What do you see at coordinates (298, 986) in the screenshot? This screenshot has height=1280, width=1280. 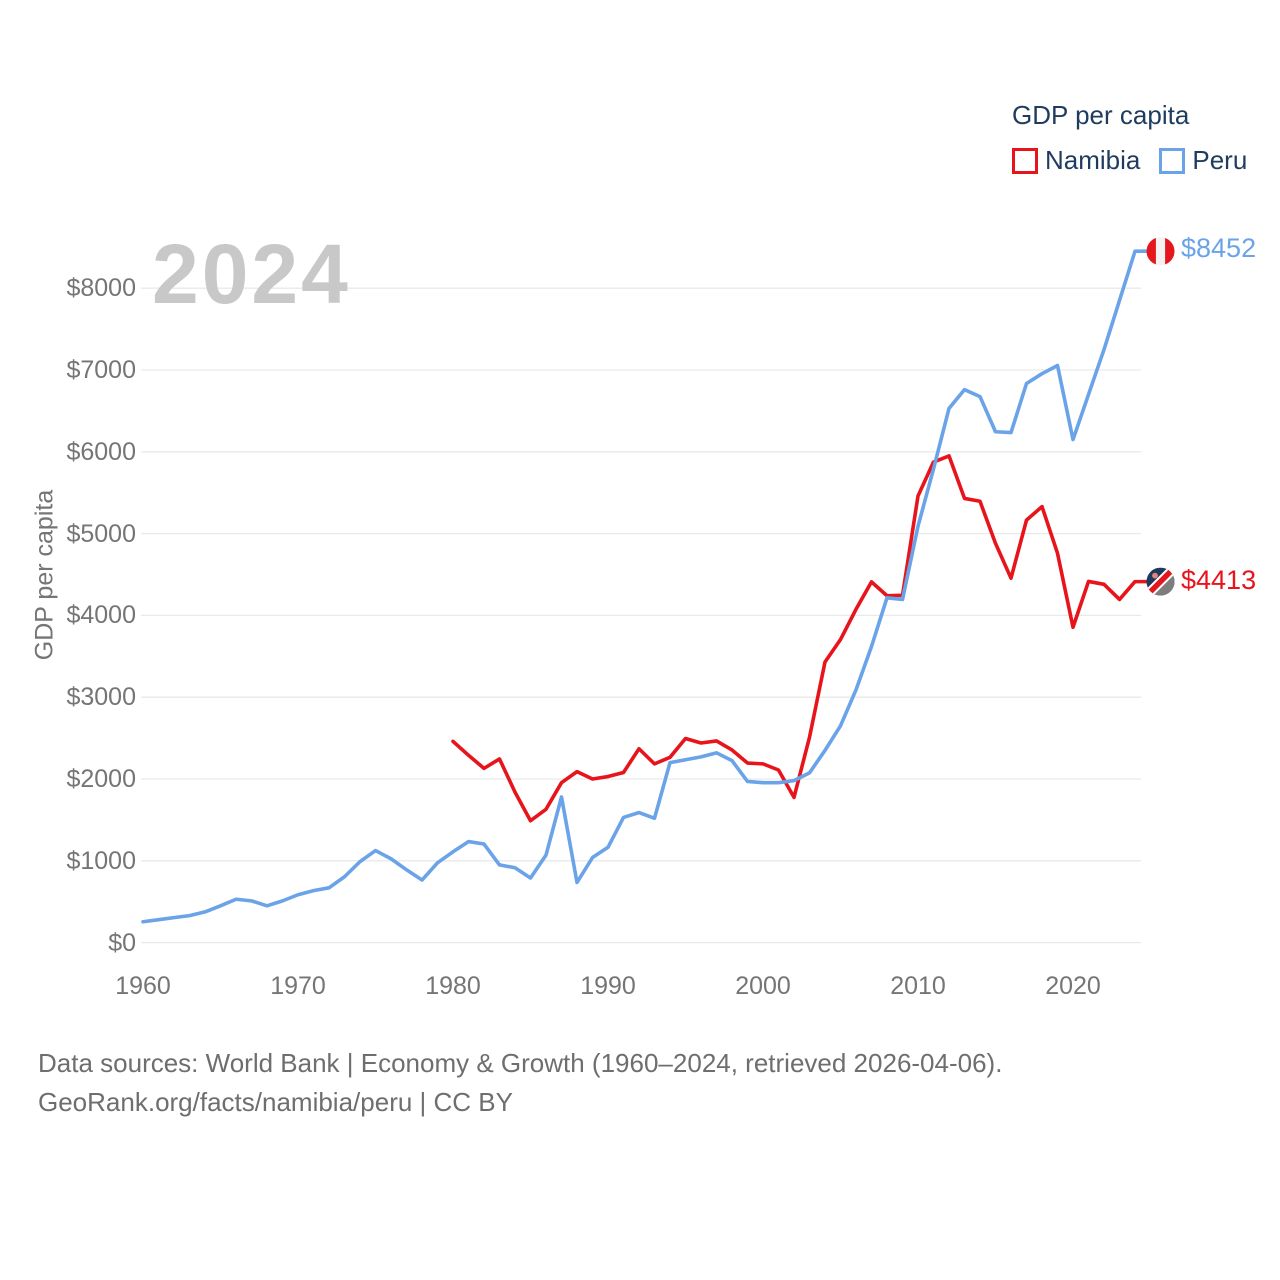 I see `x-tick-label: 1970` at bounding box center [298, 986].